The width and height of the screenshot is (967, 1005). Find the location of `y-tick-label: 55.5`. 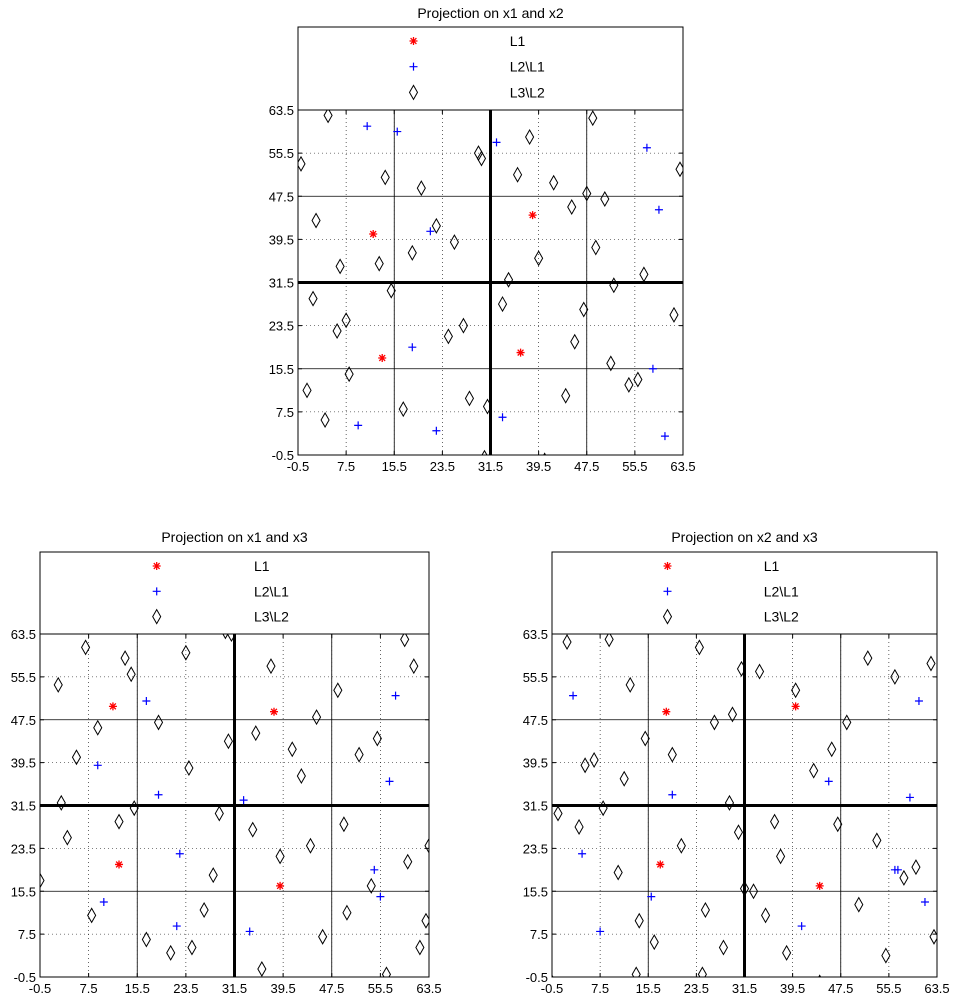

y-tick-label: 55.5 is located at coordinates (281, 153).